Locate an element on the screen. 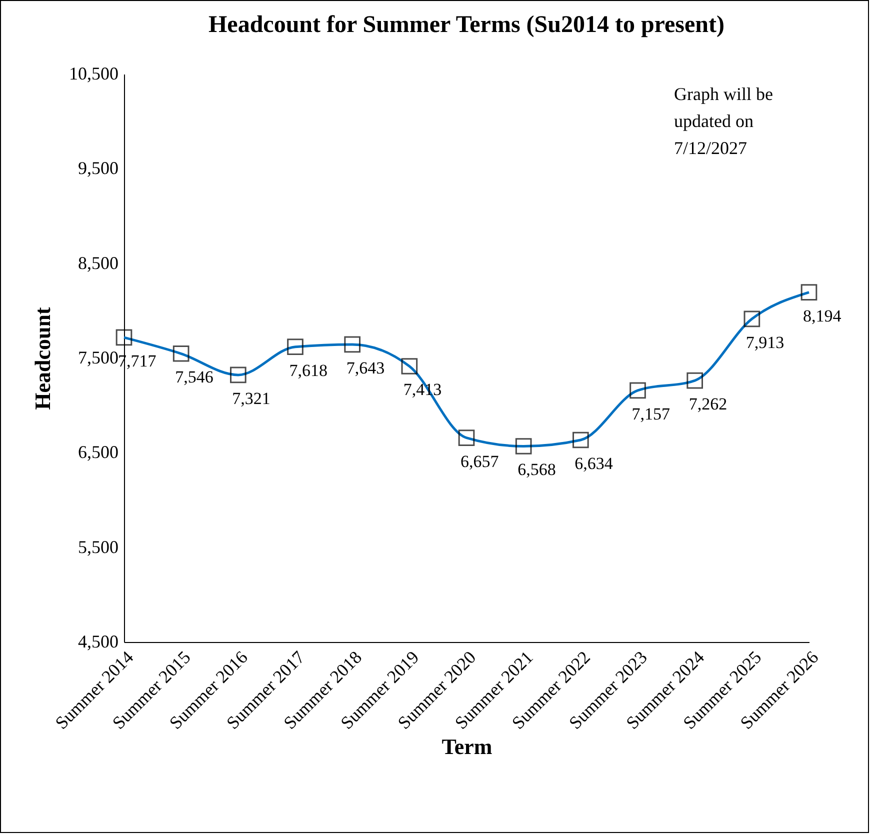 This screenshot has height=835, width=871. annotation: Graph will be updated on 7/12/2027 is located at coordinates (723, 121).